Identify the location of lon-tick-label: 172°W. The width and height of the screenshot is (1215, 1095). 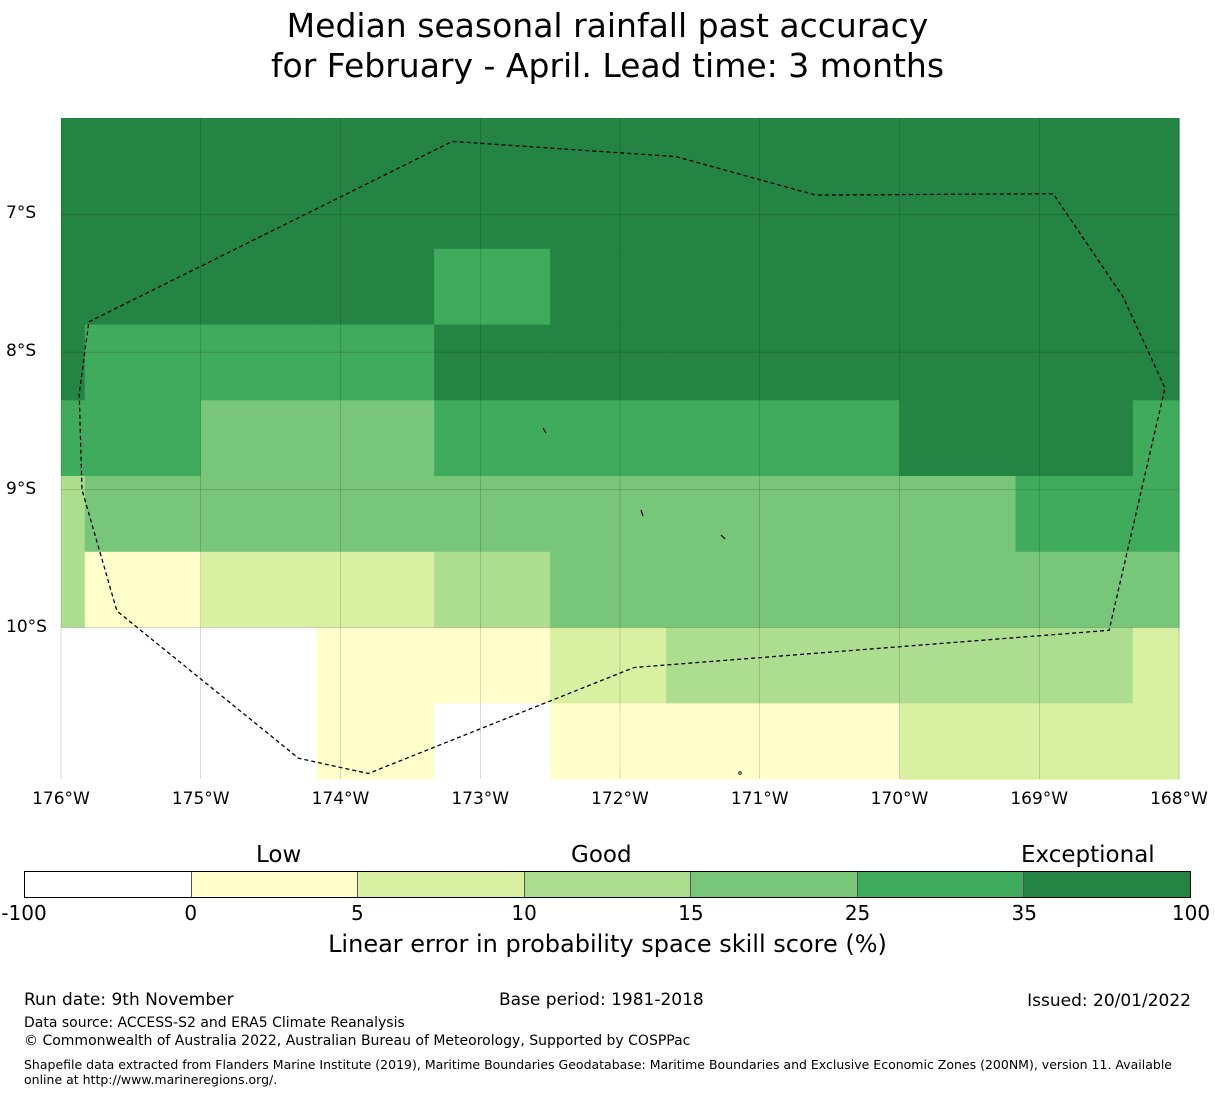
(620, 799).